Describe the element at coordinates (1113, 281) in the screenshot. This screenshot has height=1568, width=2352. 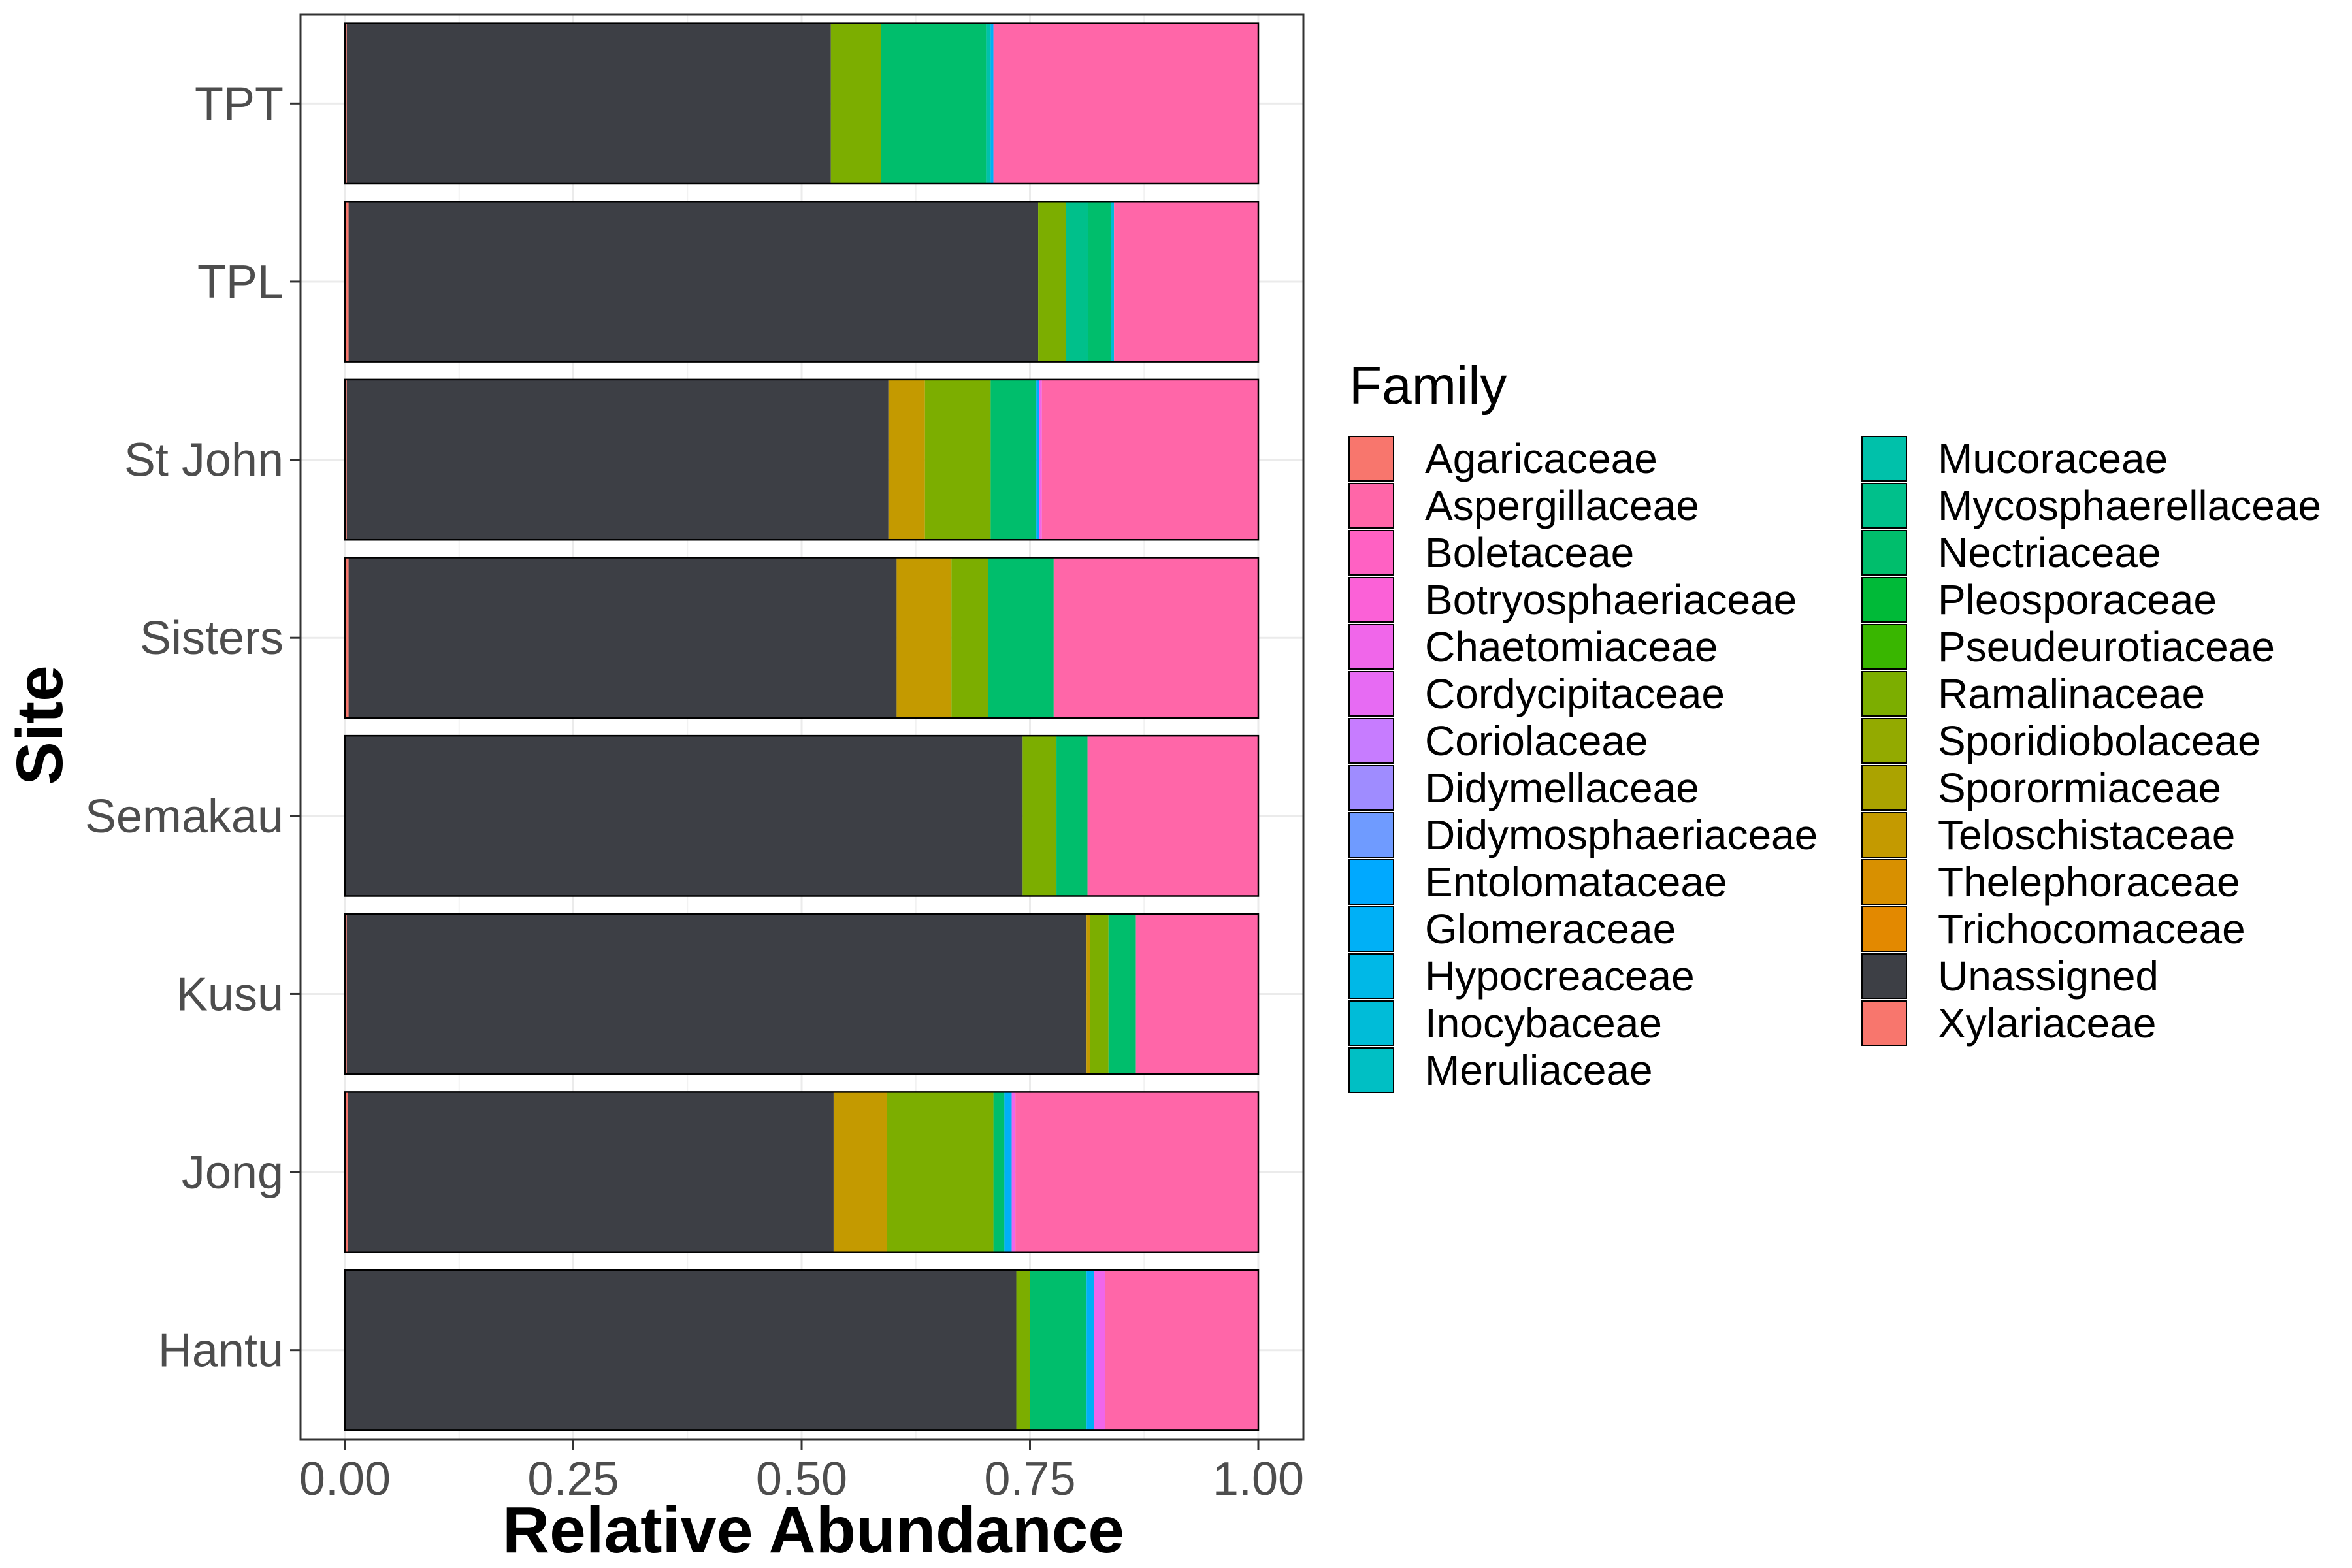
I see `bar-segment-tpl-inocybaceae` at that location.